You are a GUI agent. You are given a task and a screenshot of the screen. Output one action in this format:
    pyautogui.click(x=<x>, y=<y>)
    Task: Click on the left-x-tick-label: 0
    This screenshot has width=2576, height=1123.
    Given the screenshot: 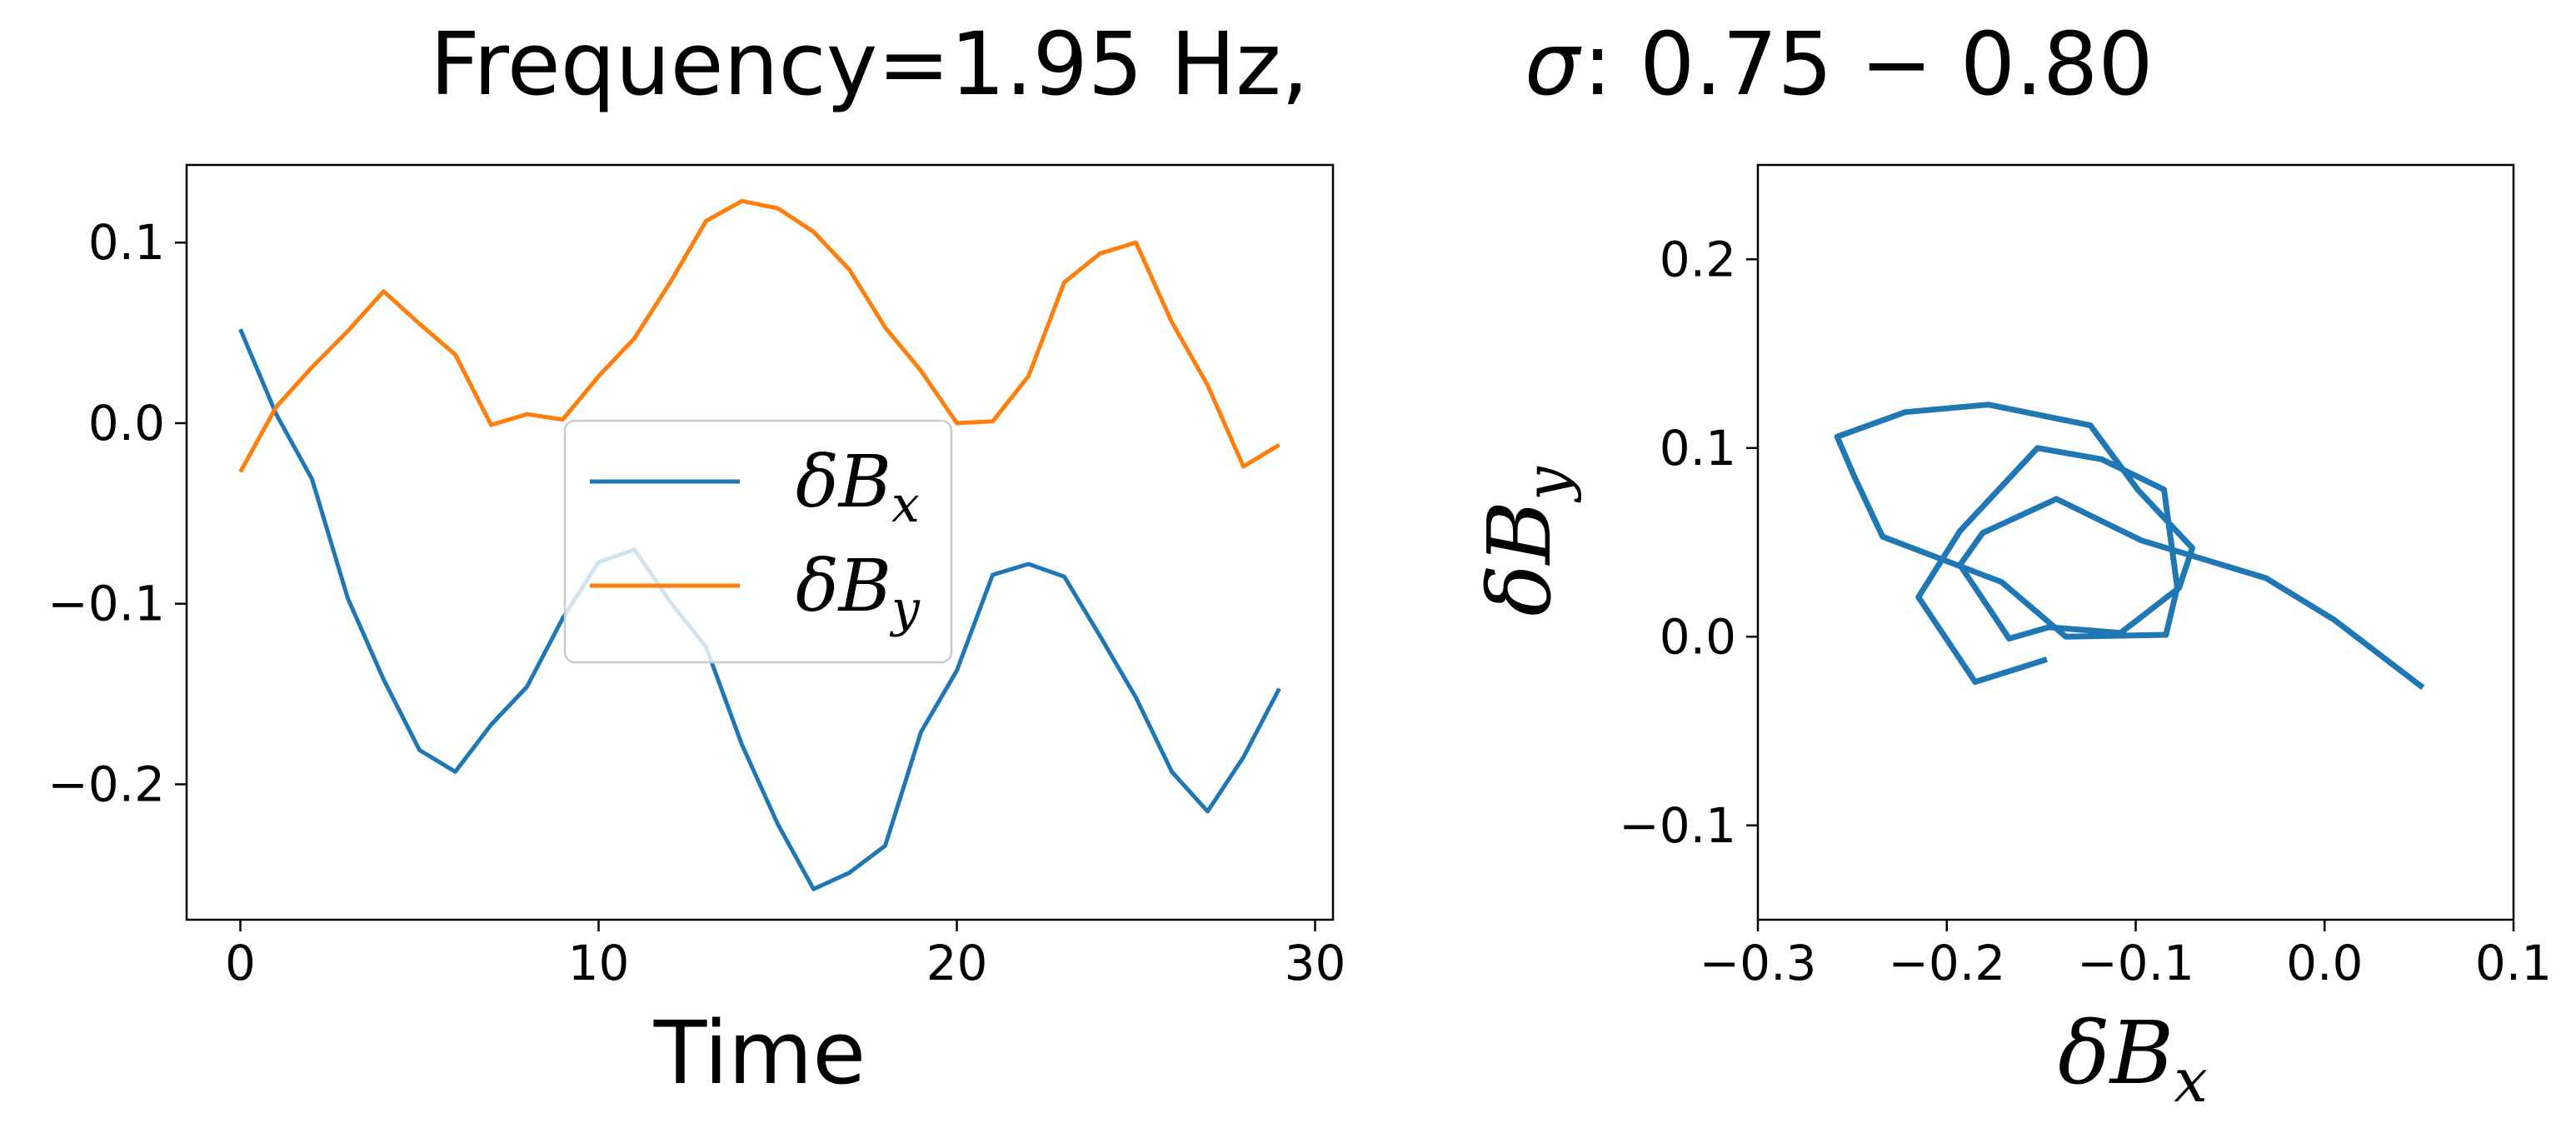 What is the action you would take?
    pyautogui.click(x=240, y=963)
    